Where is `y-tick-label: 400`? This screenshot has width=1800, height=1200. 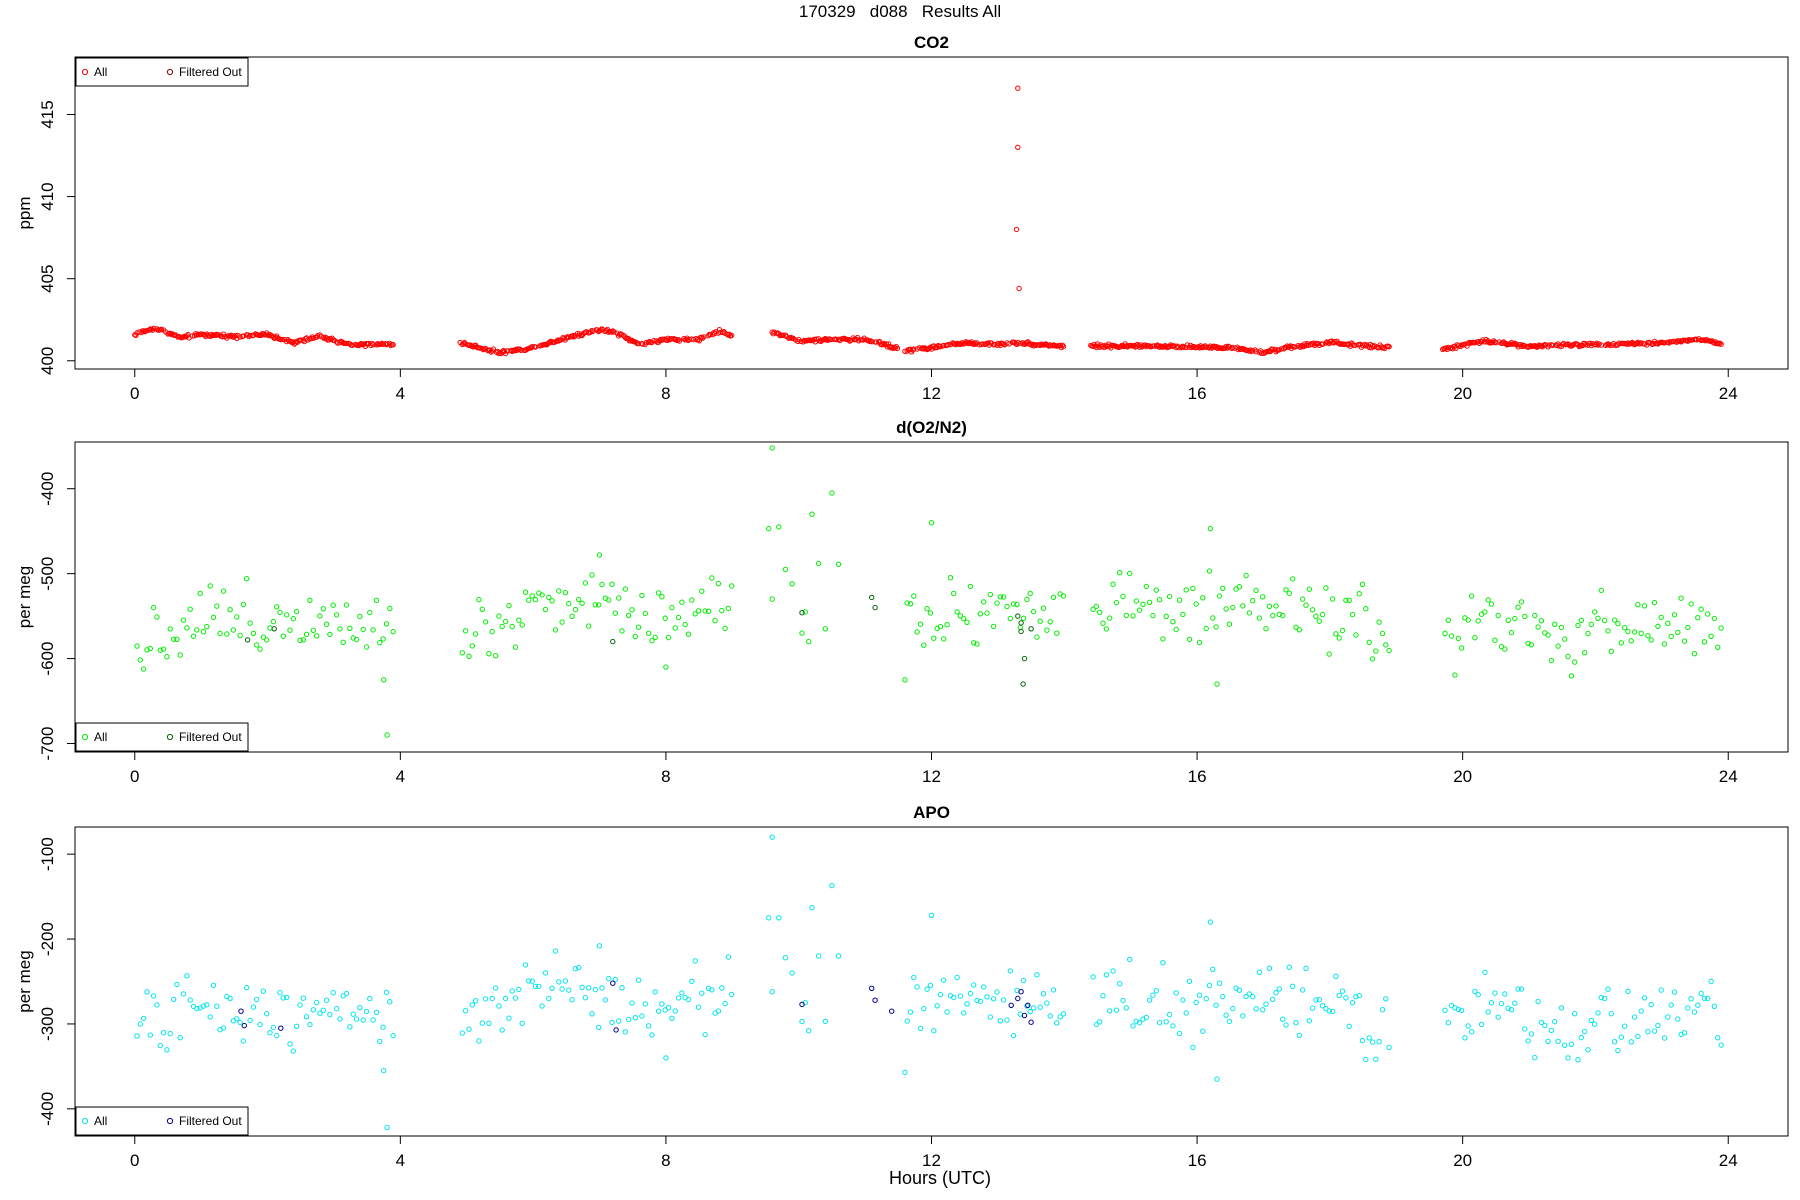
y-tick-label: 400 is located at coordinates (47, 361).